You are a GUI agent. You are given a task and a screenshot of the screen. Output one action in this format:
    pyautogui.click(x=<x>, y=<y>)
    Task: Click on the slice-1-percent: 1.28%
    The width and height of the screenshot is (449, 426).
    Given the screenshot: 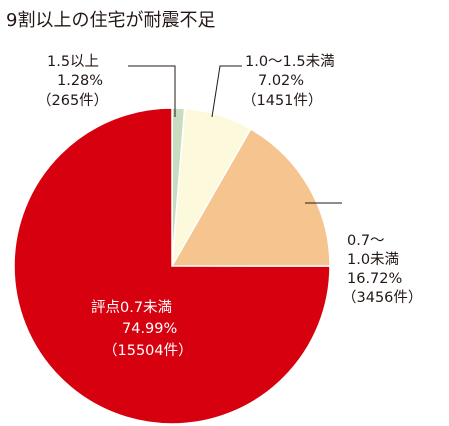 What is the action you would take?
    pyautogui.click(x=80, y=81)
    